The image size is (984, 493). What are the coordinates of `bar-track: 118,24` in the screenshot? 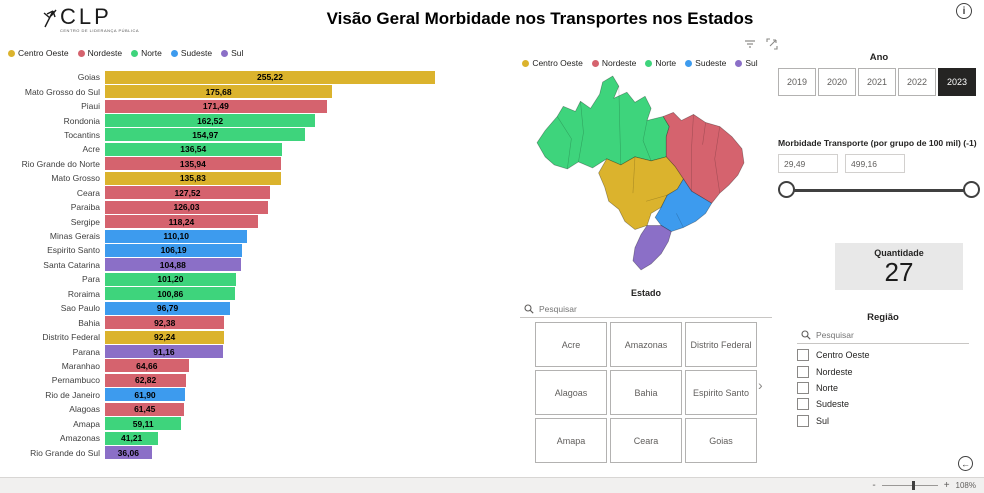 It's located at (270, 222).